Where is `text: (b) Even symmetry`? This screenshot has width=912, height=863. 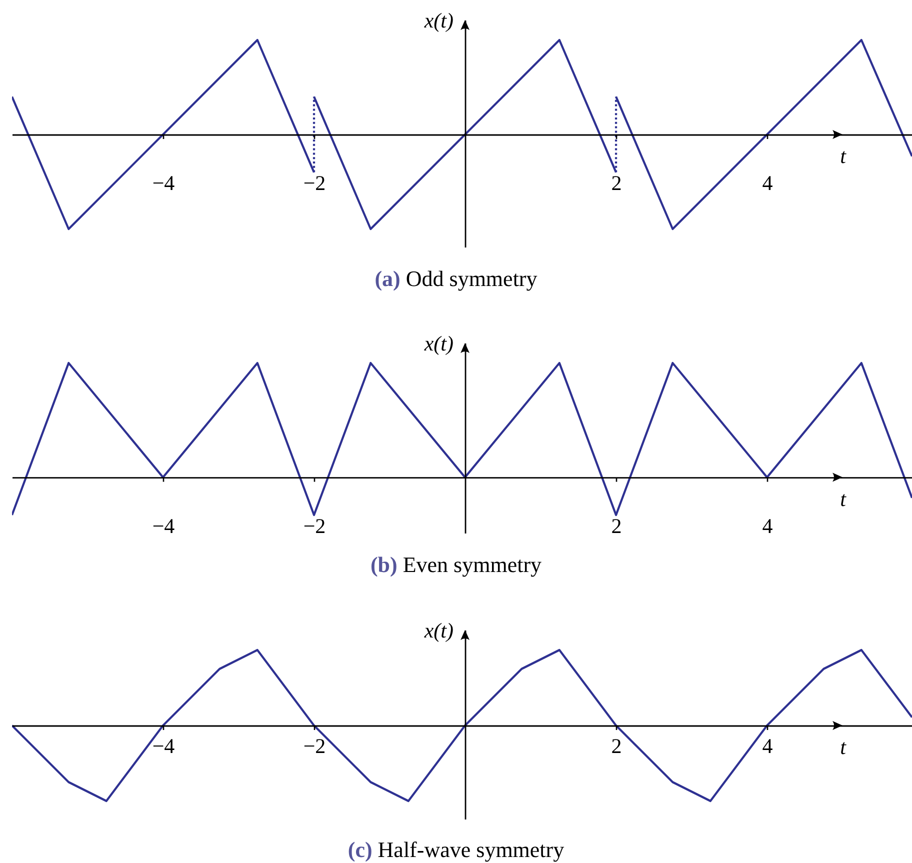 text: (b) Even symmetry is located at coordinates (456, 564).